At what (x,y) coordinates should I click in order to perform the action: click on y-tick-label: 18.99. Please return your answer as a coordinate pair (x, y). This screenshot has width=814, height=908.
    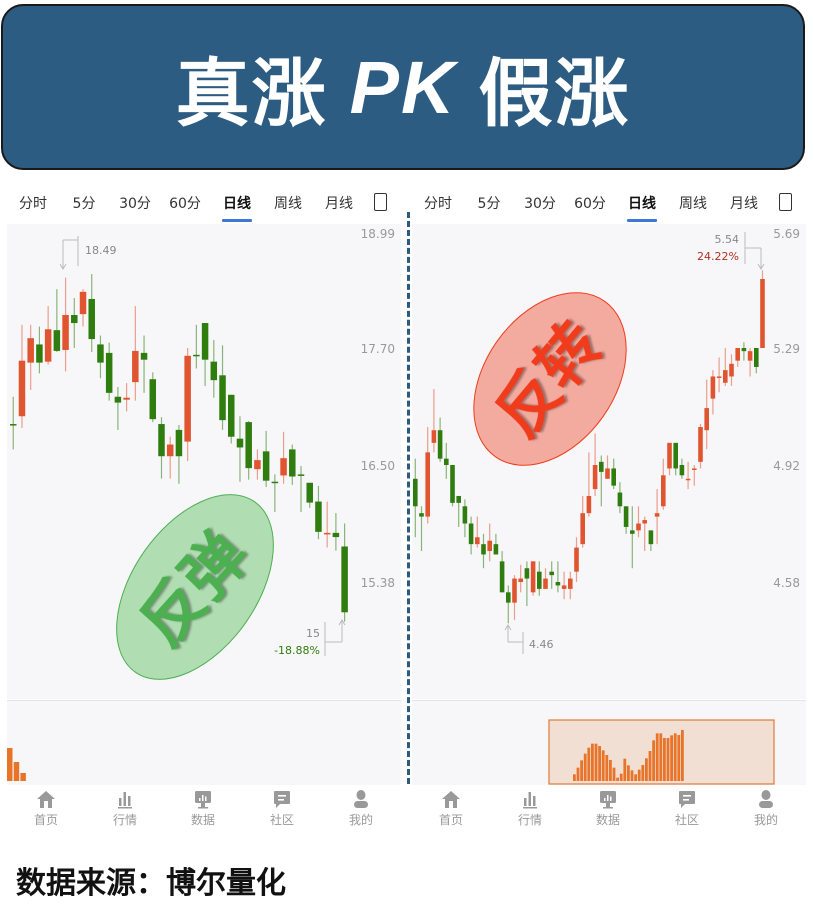
    Looking at the image, I should click on (378, 234).